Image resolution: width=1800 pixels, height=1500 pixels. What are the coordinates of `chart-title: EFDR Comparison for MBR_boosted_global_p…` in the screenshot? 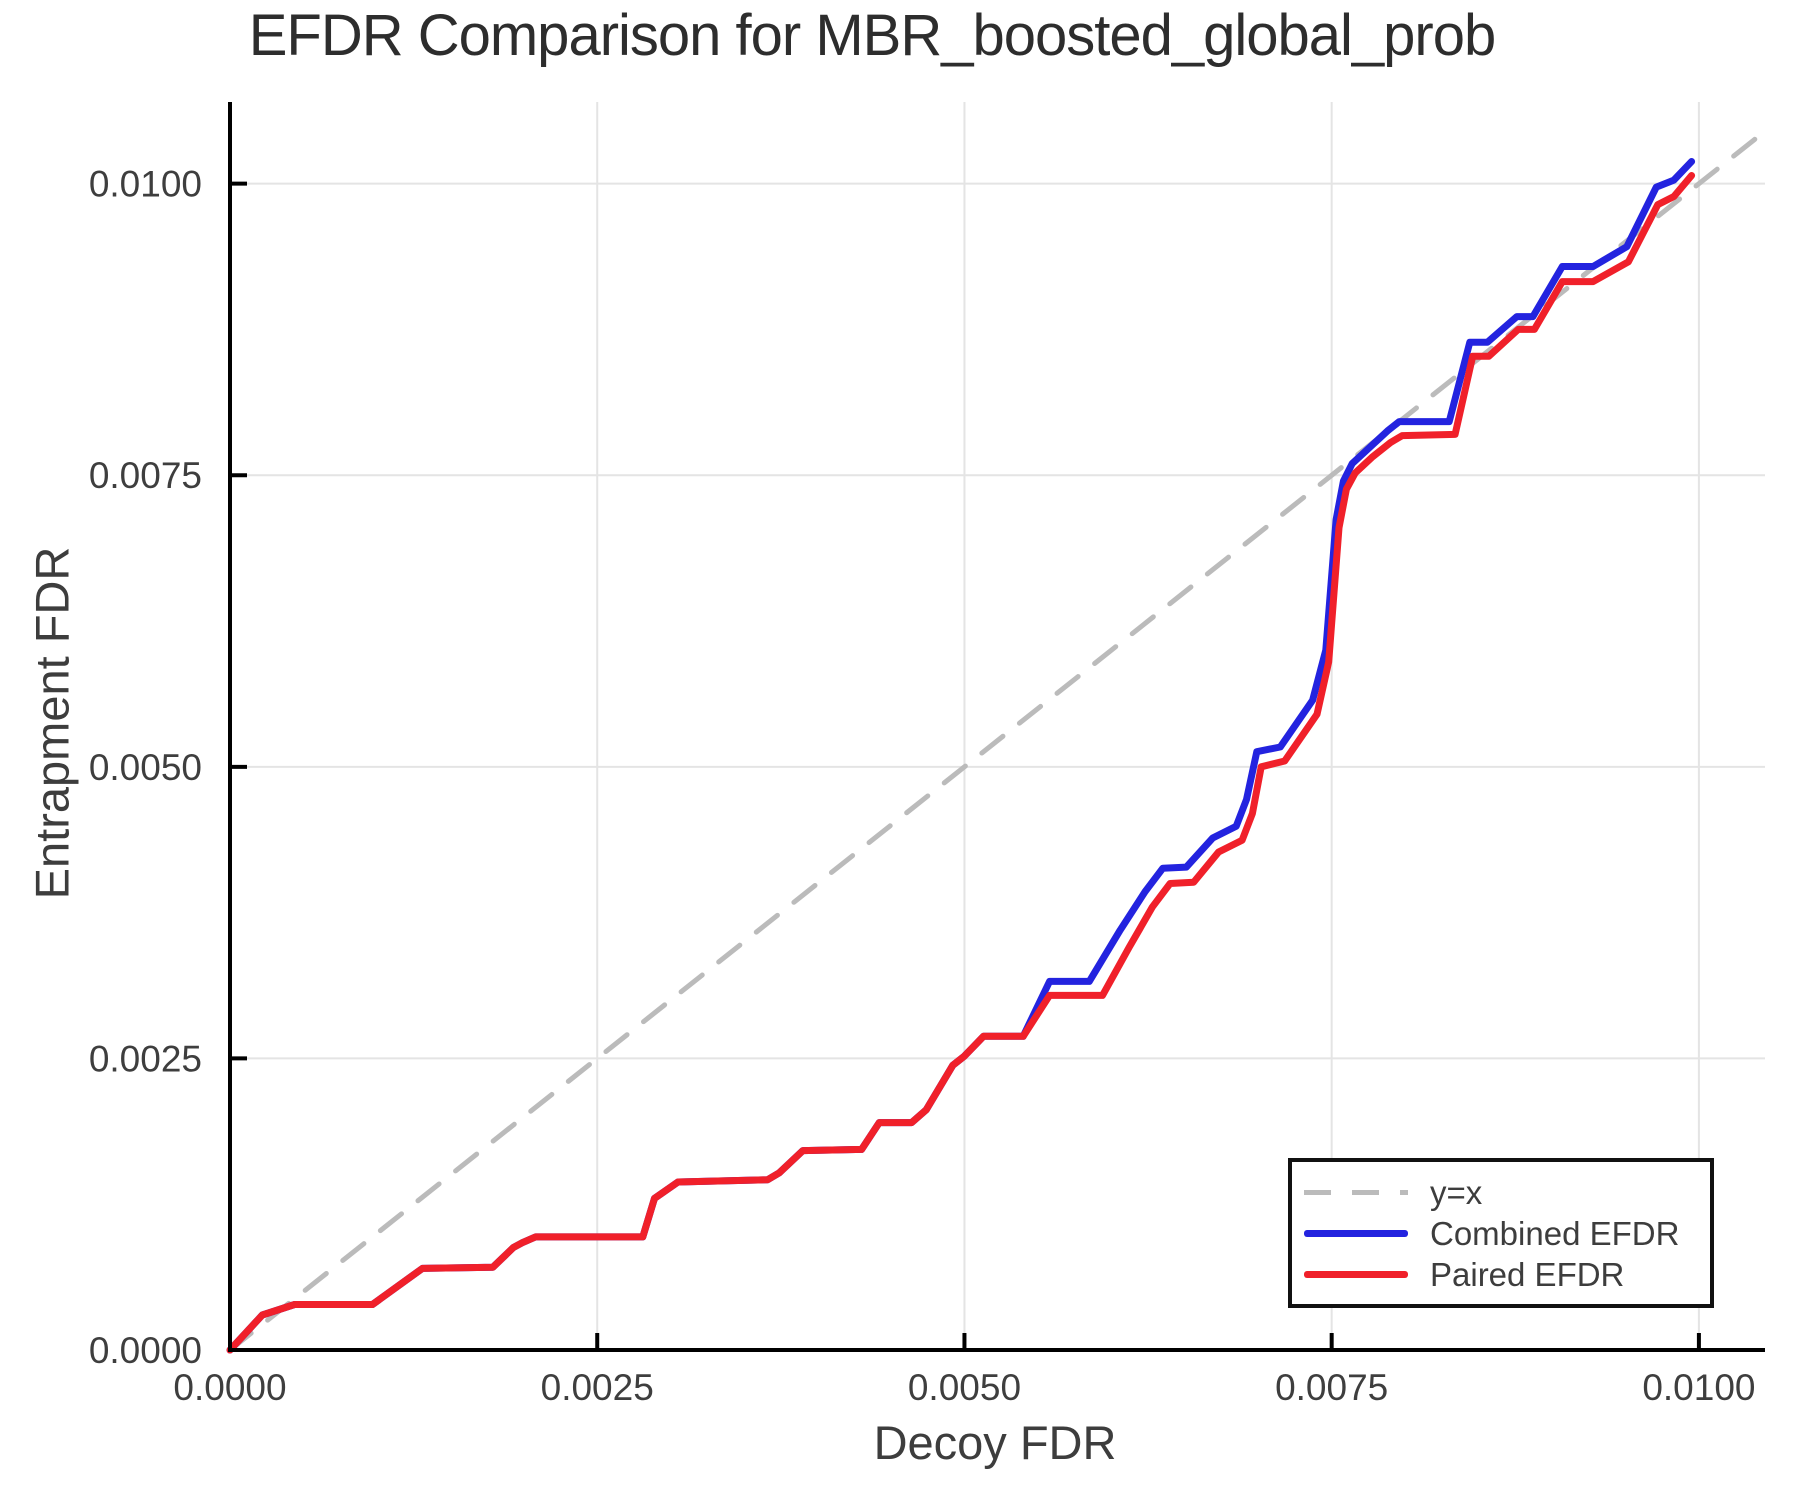 It's located at (872, 35).